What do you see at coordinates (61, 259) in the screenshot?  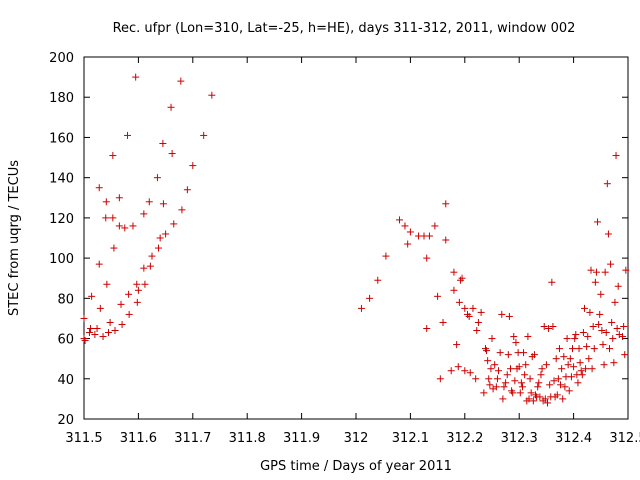 I see `y-tick-label: 100` at bounding box center [61, 259].